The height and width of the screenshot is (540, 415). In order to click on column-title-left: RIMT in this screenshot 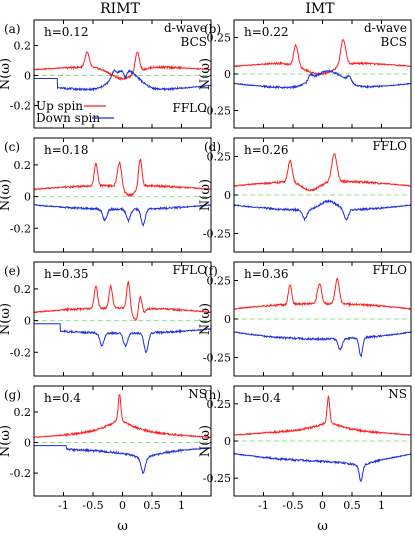, I will do `click(120, 9)`.